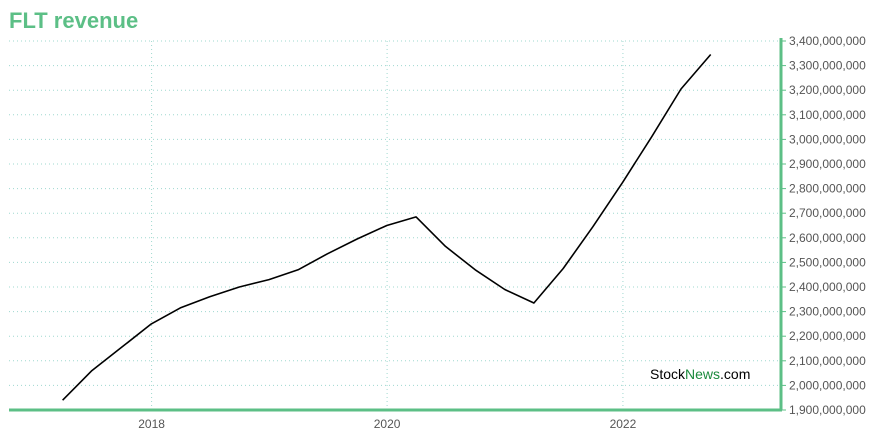  What do you see at coordinates (827, 66) in the screenshot?
I see `y-tick-label: 3,300,000,000` at bounding box center [827, 66].